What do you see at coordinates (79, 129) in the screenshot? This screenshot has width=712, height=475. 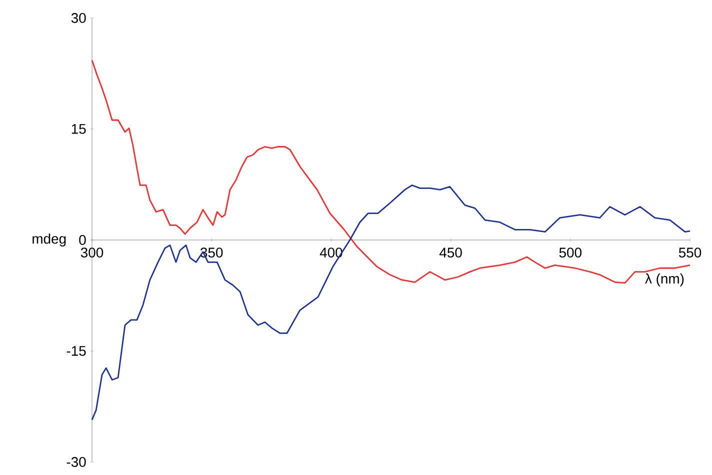 I see `y-tick-label: 15` at bounding box center [79, 129].